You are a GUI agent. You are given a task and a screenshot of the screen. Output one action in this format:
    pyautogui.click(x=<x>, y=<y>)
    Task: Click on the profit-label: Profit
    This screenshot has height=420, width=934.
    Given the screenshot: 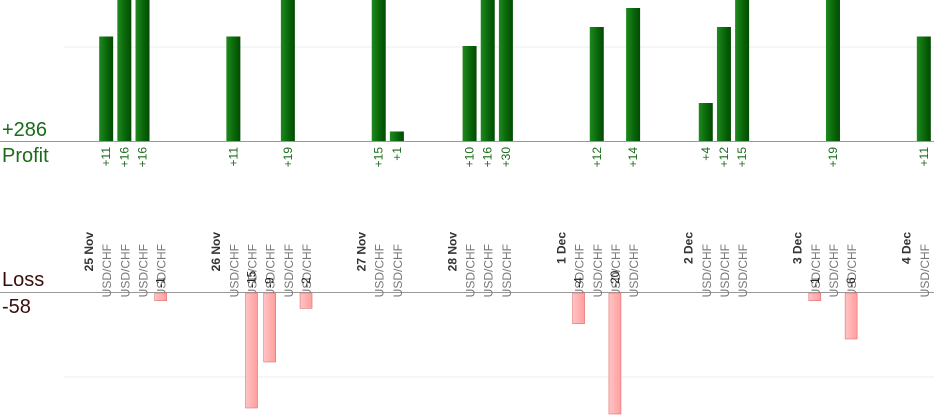 What is the action you would take?
    pyautogui.click(x=25, y=156)
    